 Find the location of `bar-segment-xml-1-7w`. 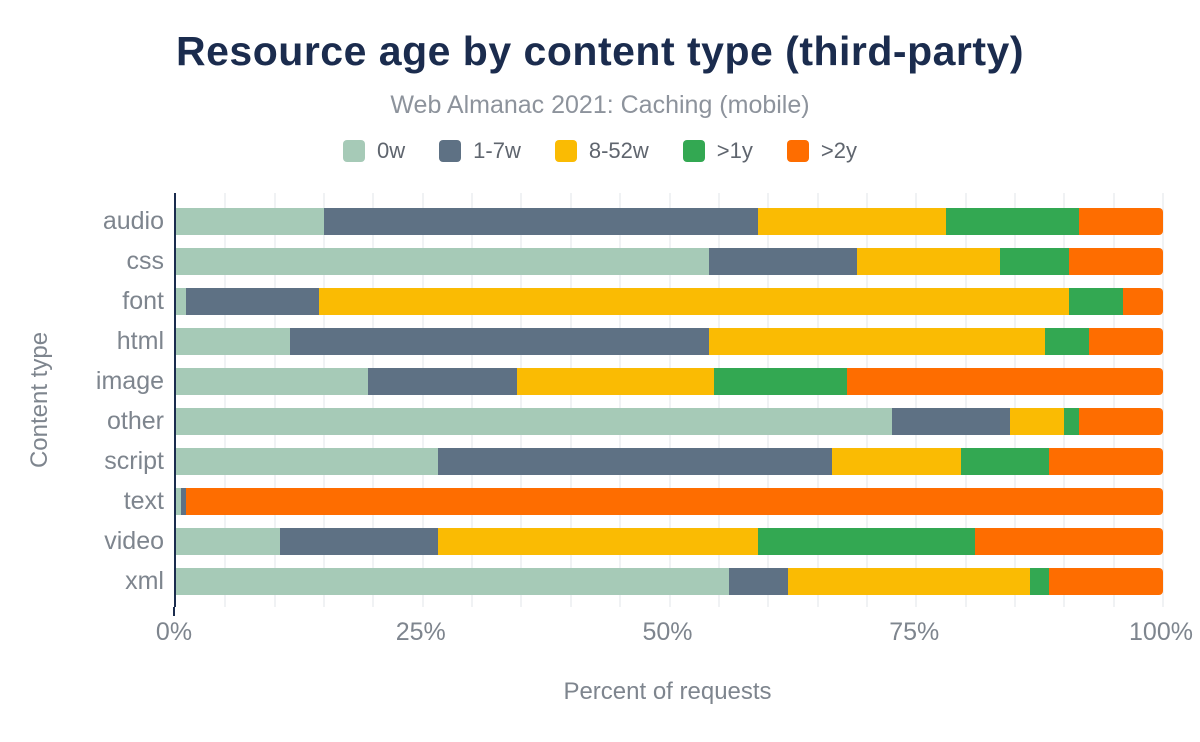

bar-segment-xml-1-7w is located at coordinates (758, 581).